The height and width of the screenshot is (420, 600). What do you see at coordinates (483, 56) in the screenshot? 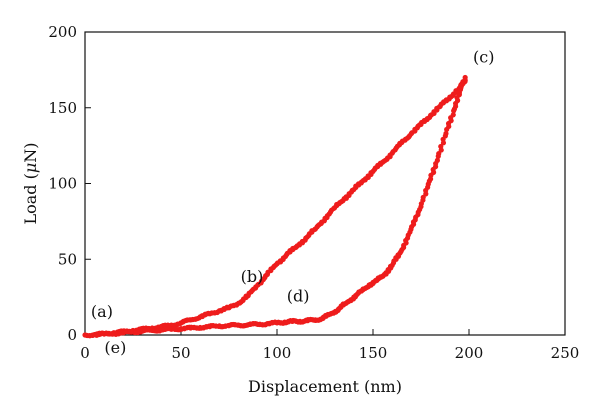
I see `annotation-label: (c)` at bounding box center [483, 56].